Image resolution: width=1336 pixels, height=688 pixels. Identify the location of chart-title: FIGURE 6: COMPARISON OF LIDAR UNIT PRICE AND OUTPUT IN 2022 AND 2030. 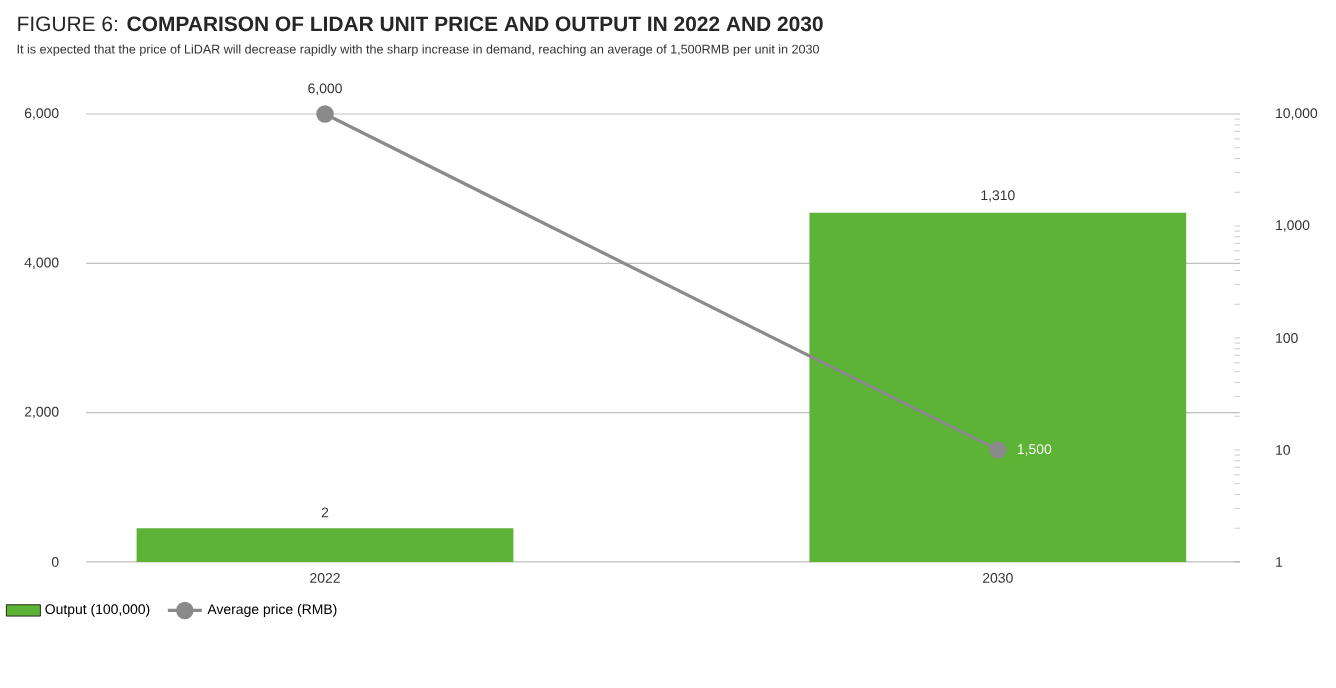
(420, 24).